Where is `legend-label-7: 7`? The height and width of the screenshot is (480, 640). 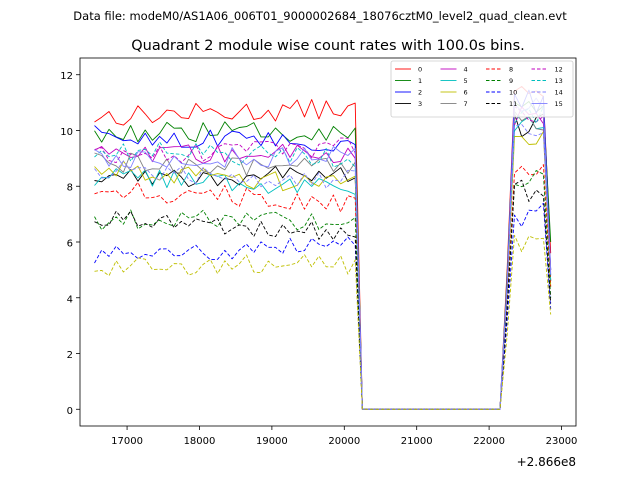
legend-label-7: 7 is located at coordinates (466, 104).